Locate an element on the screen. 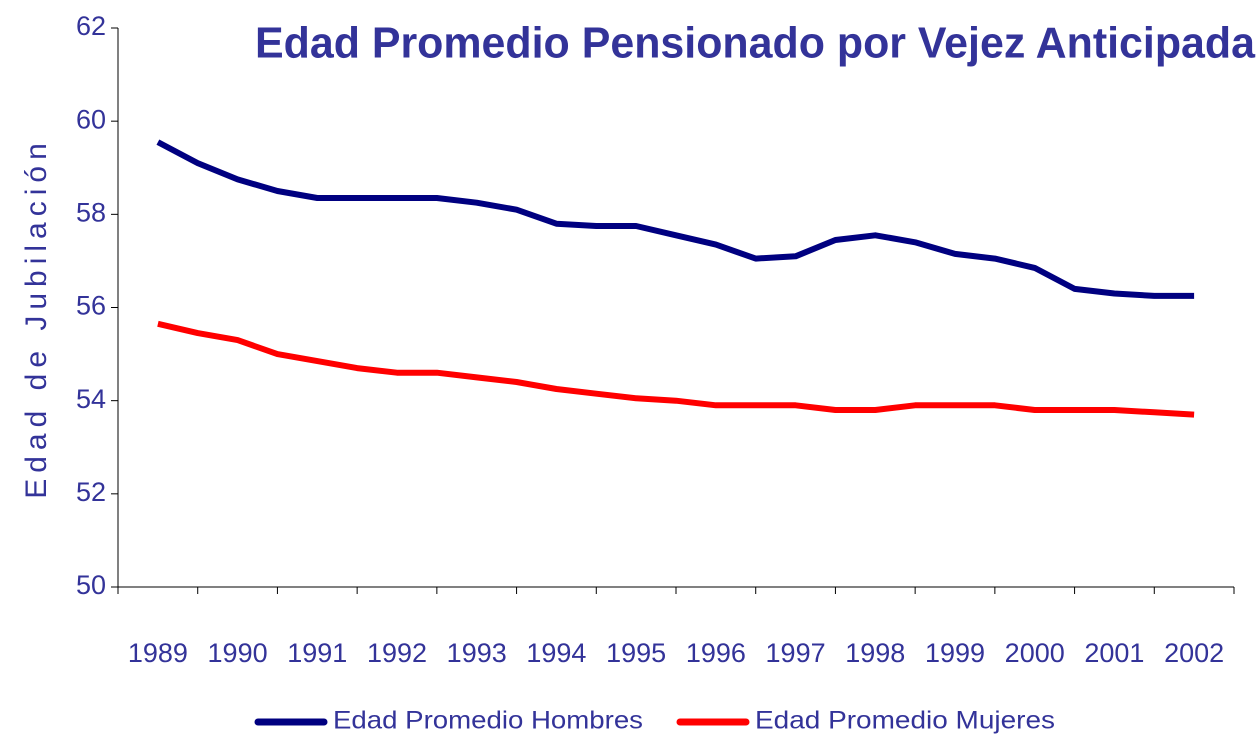  y-tick-label: 62 is located at coordinates (91, 26).